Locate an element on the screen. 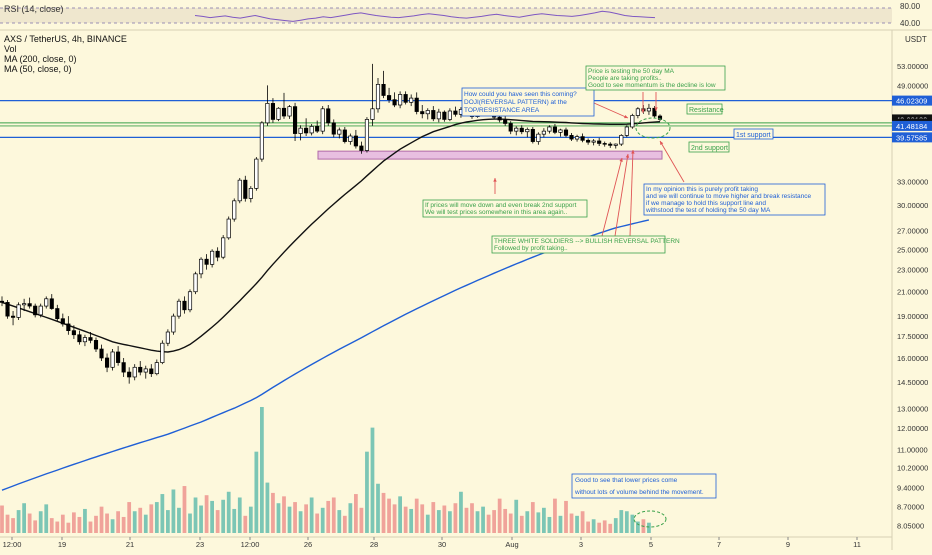 The width and height of the screenshot is (932, 555). time-tick: 28 is located at coordinates (374, 544).